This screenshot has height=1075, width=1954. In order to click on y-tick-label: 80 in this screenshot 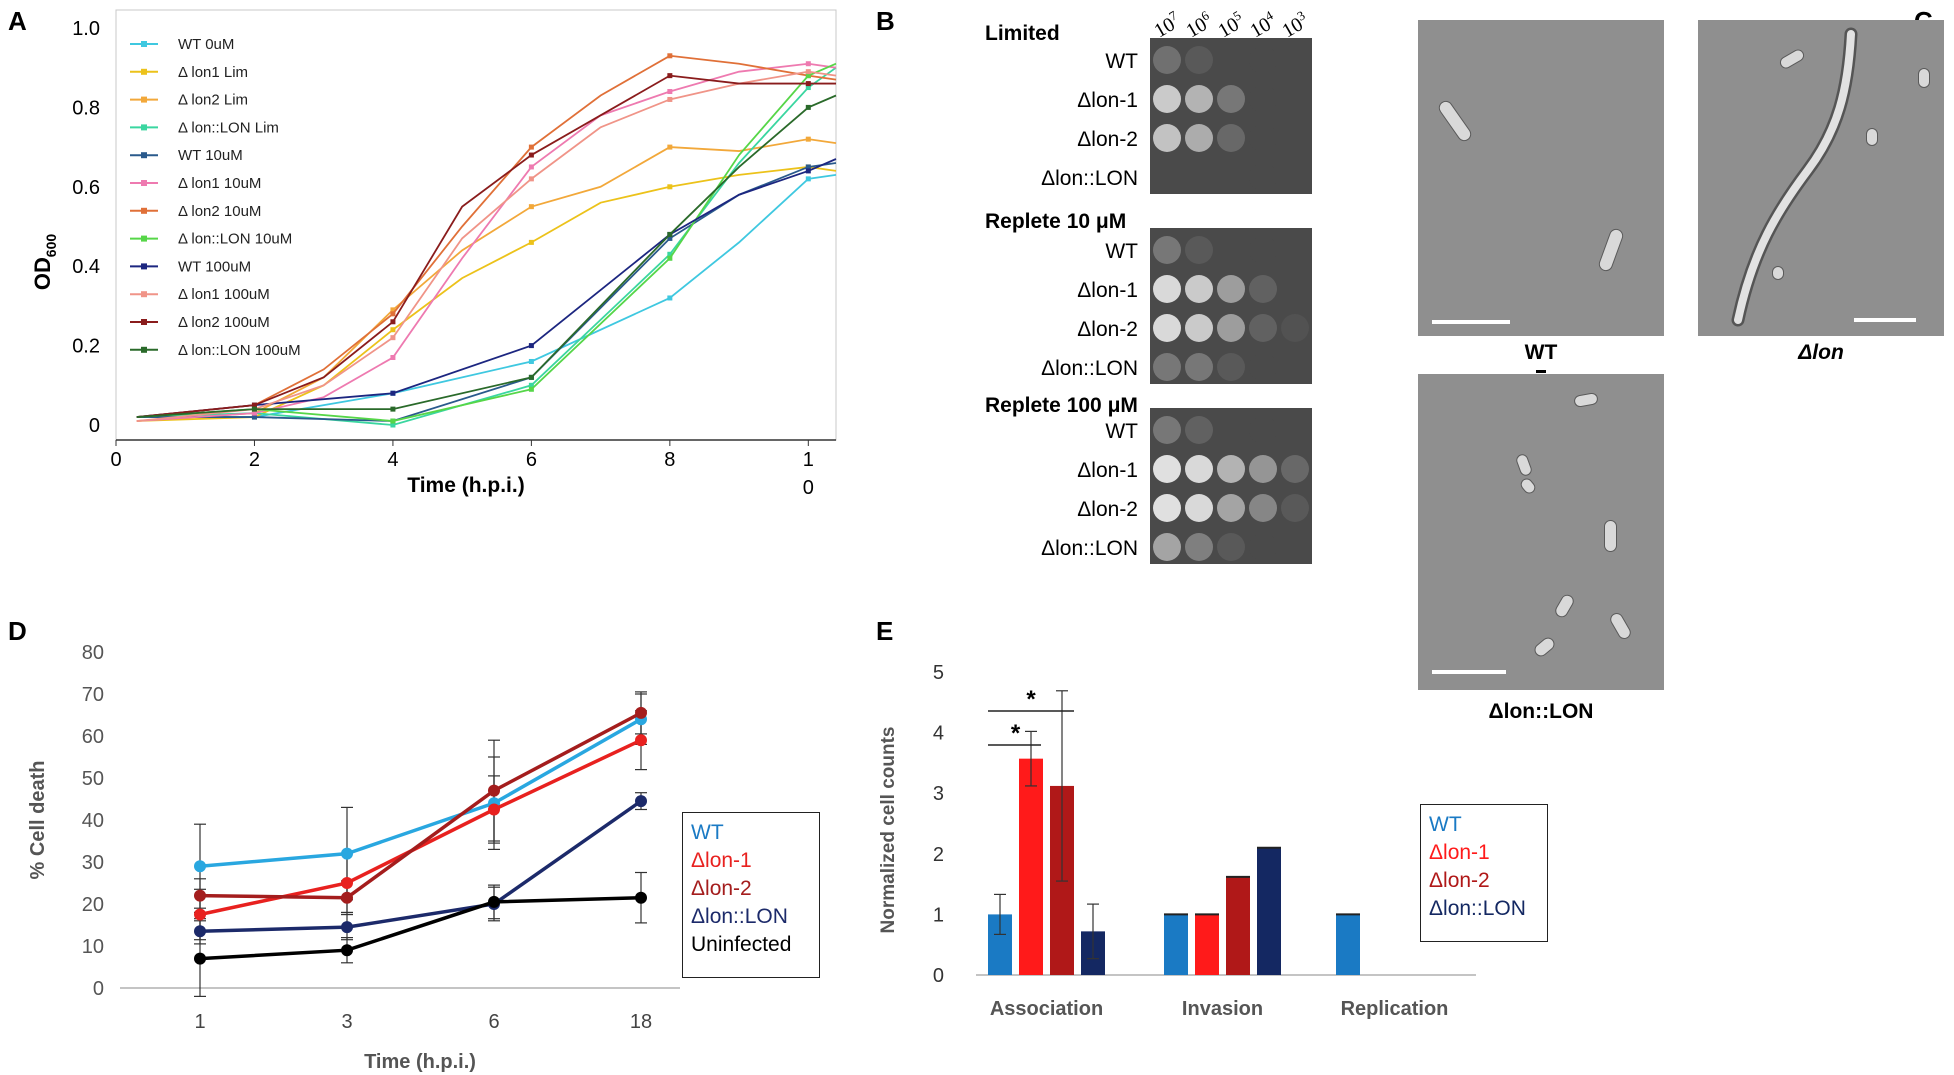, I will do `click(93, 653)`.